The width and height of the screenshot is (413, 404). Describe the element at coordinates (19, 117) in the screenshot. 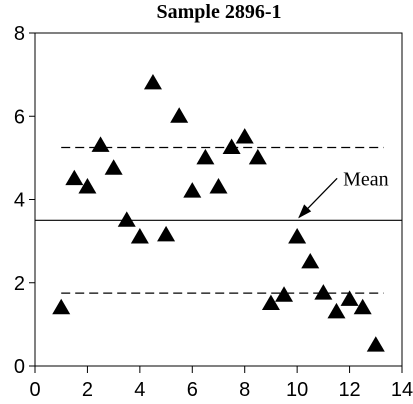

I see `y-tick-label: 6` at that location.